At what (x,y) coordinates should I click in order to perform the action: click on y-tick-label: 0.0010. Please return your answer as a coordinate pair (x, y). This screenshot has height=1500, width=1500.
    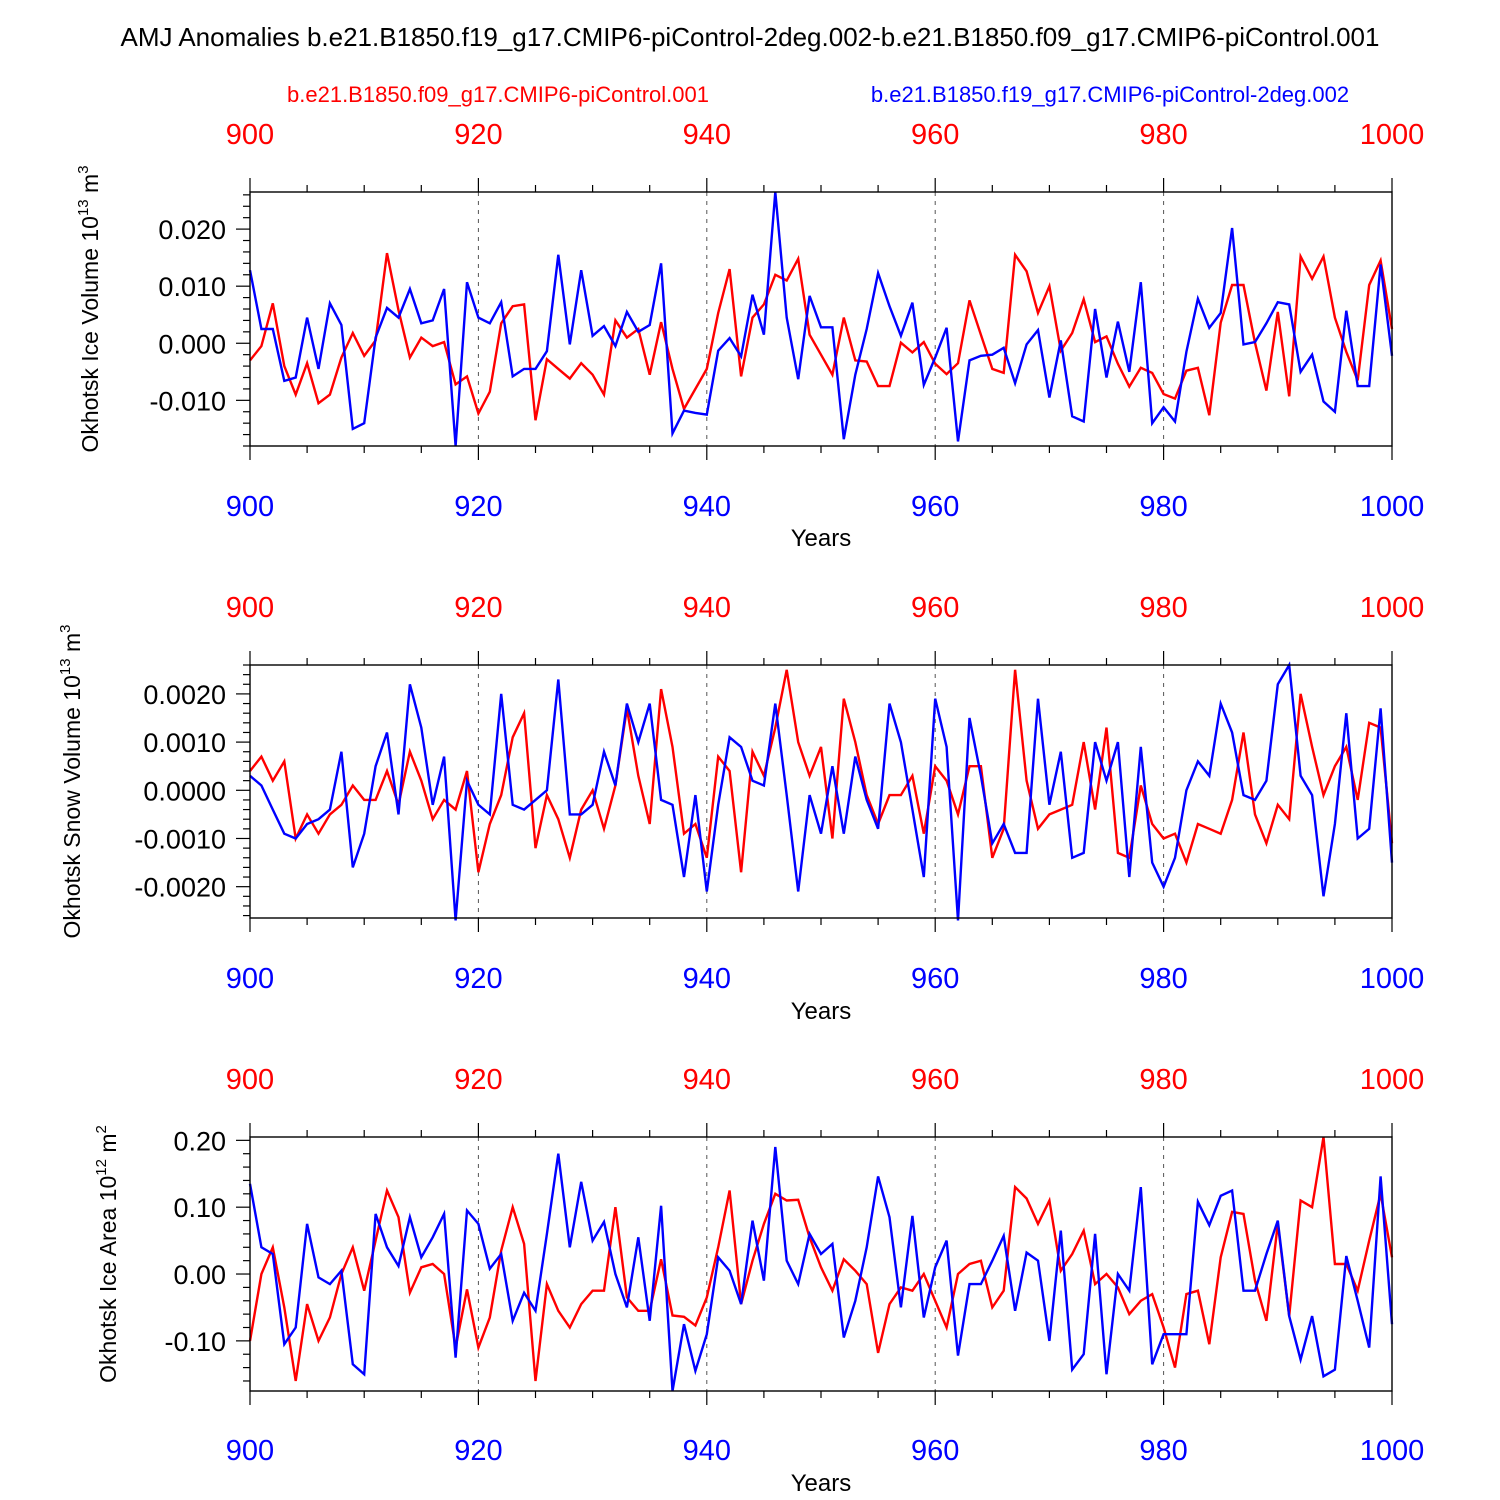
    Looking at the image, I should click on (184, 743).